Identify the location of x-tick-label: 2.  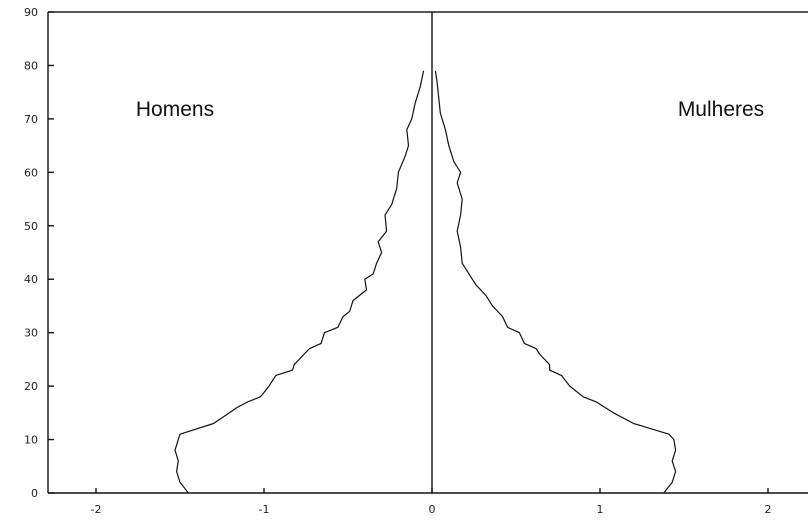
(768, 509).